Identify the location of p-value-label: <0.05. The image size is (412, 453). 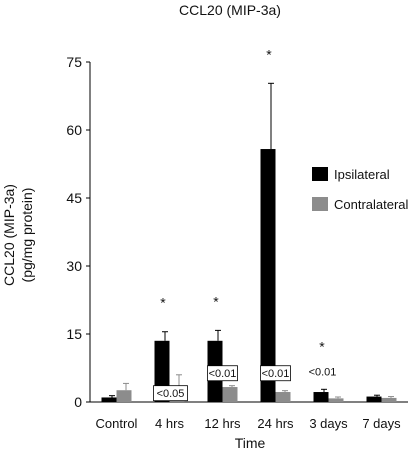
(171, 394).